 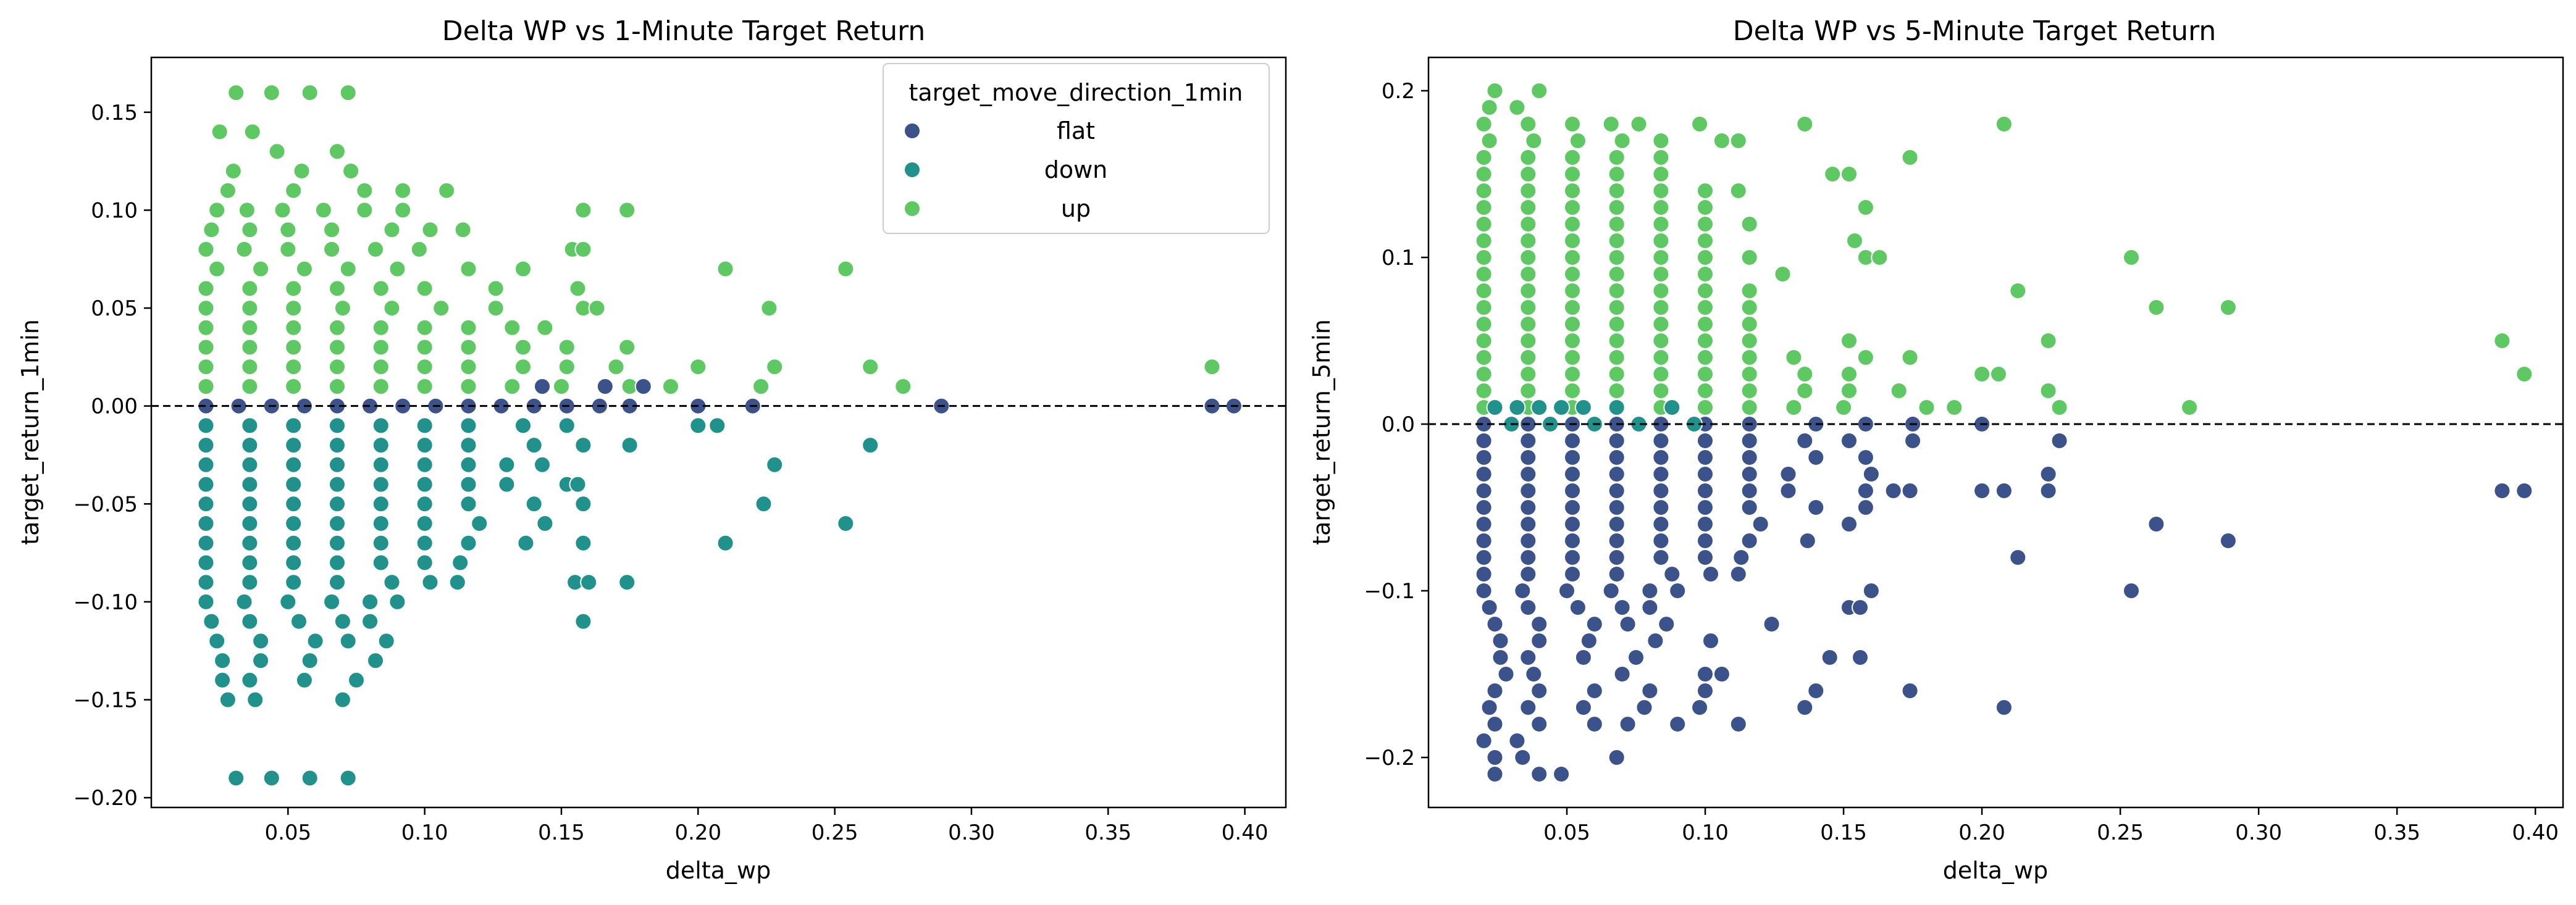 What do you see at coordinates (1706, 832) in the screenshot?
I see `right-x-tick-label: 0.10` at bounding box center [1706, 832].